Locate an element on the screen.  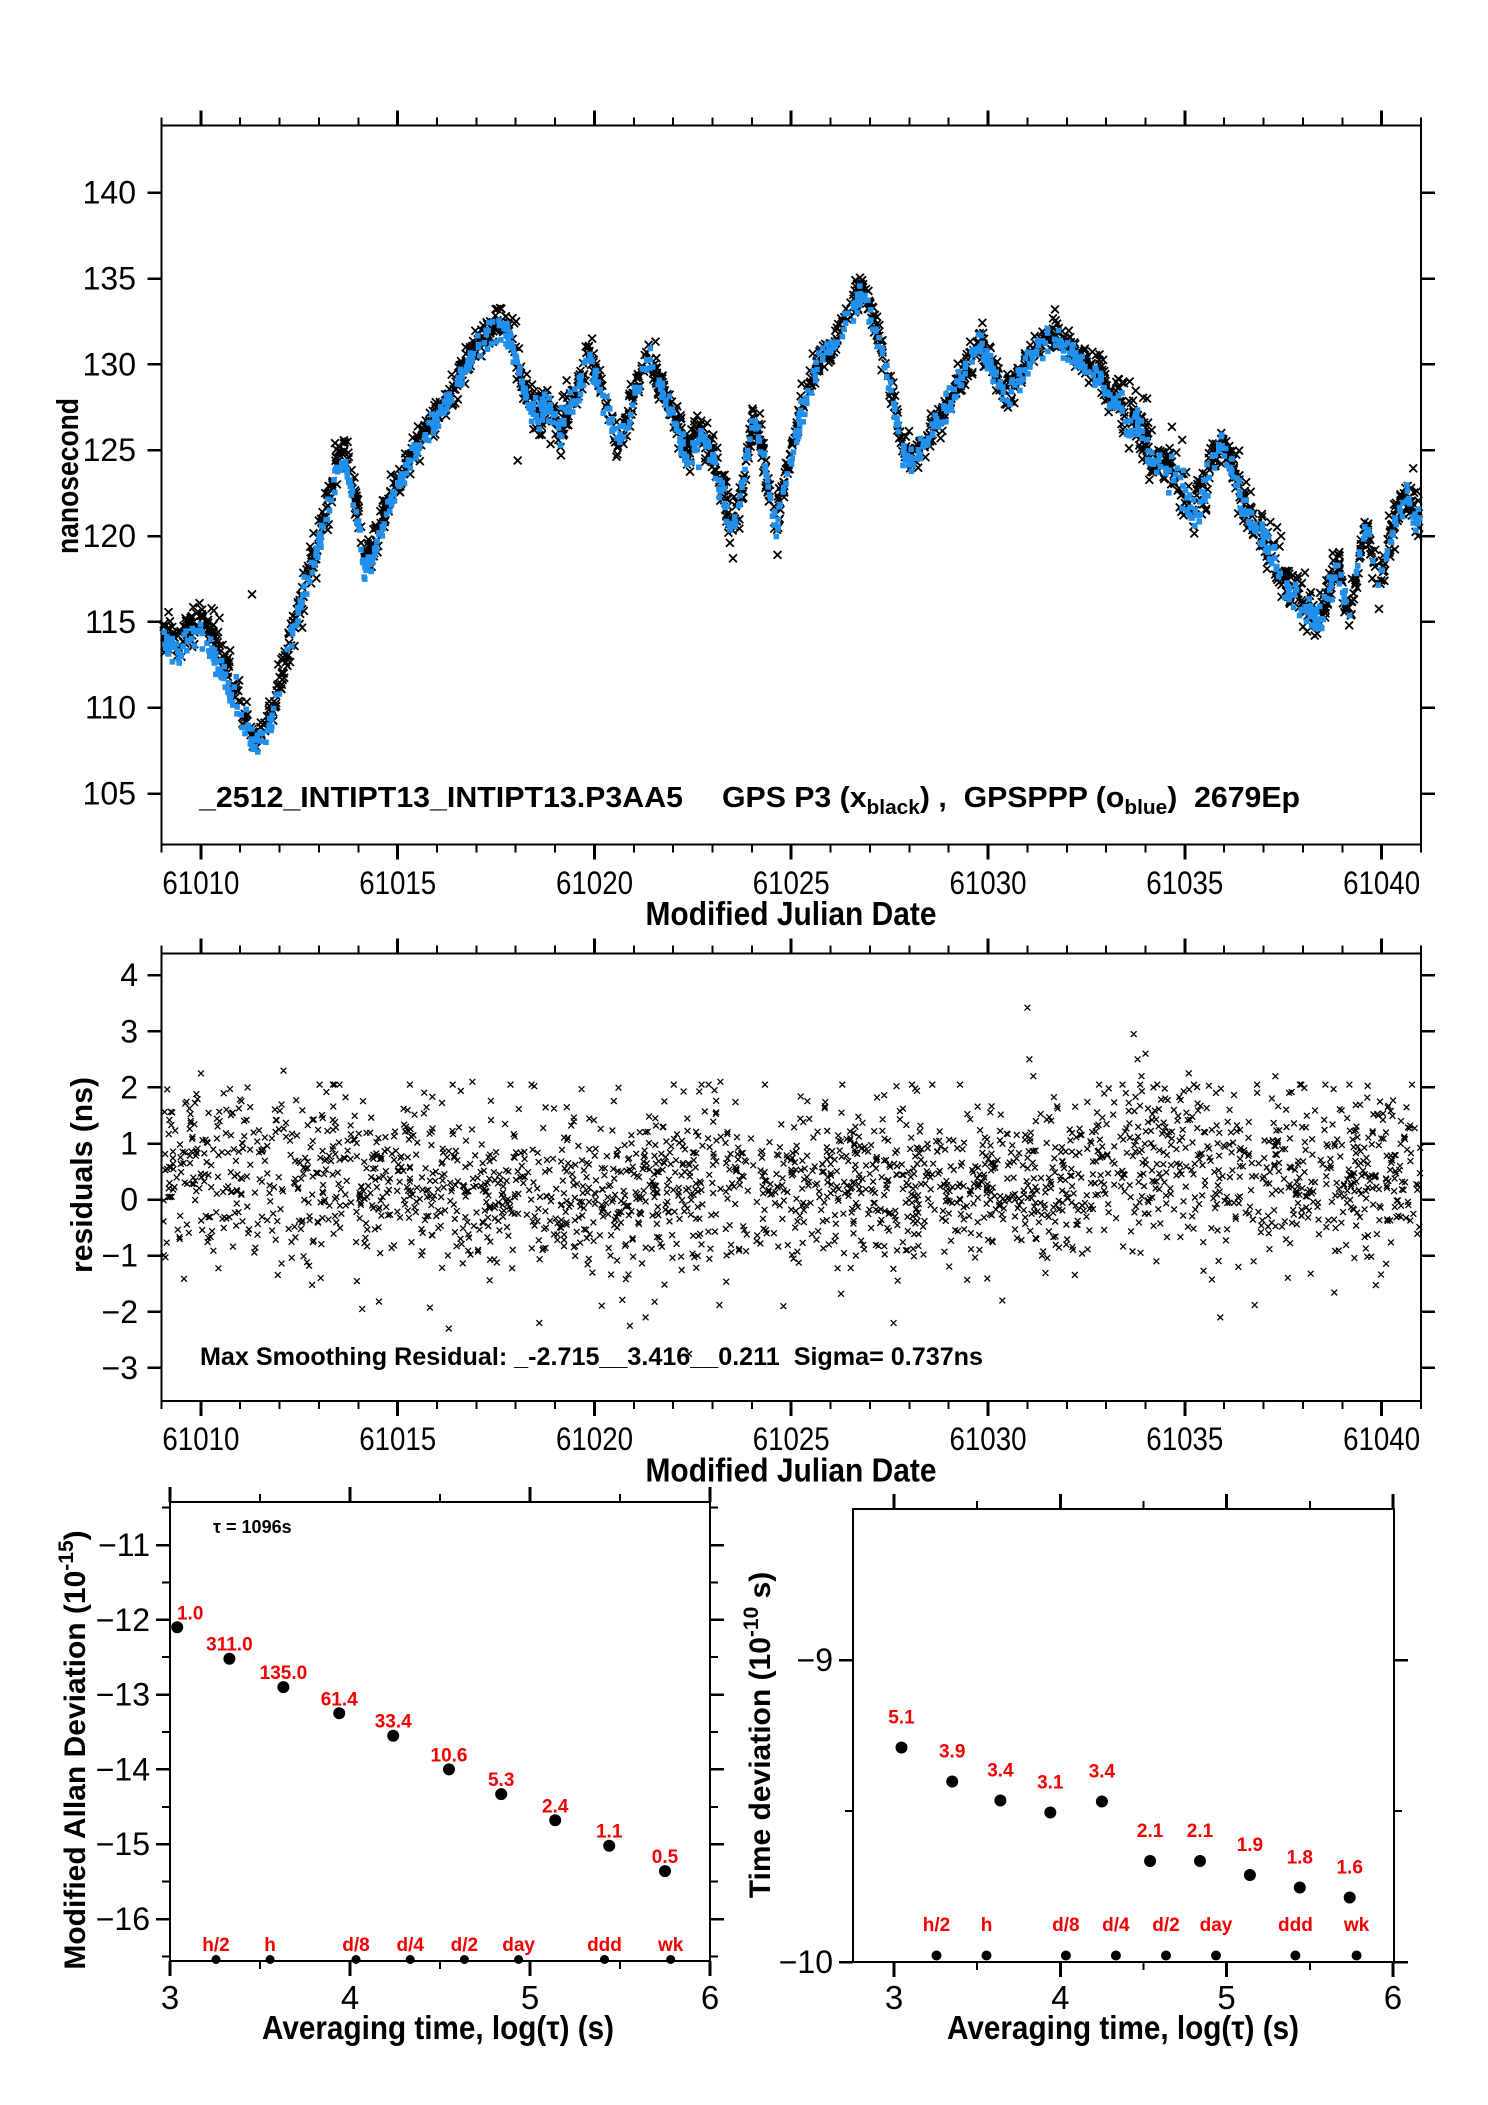
svg-text: 2.4 is located at coordinates (555, 1806).